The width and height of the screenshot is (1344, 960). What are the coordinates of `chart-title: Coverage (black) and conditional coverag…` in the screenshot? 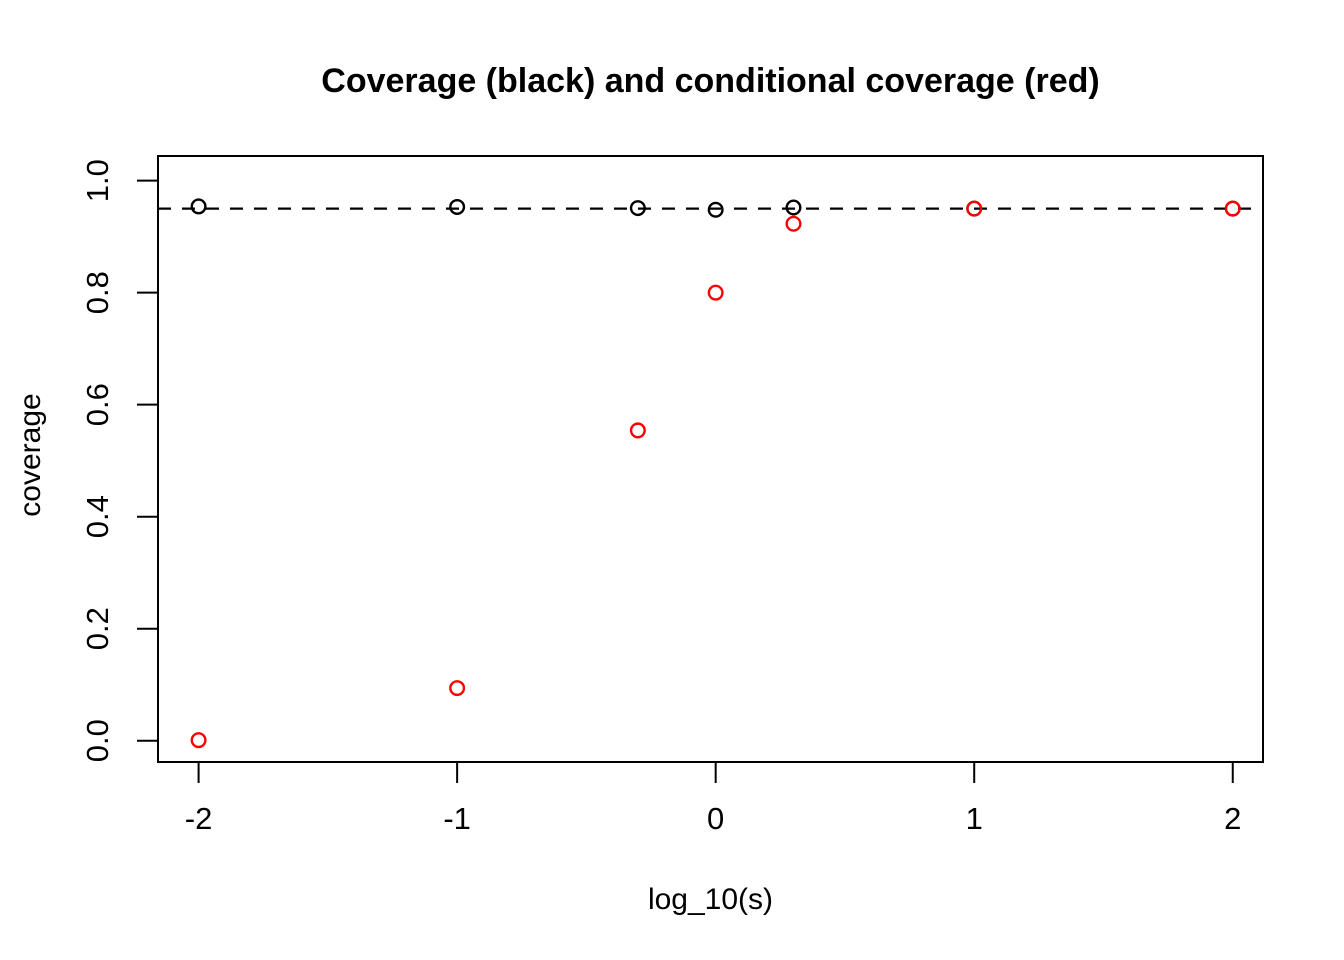 It's located at (710, 81).